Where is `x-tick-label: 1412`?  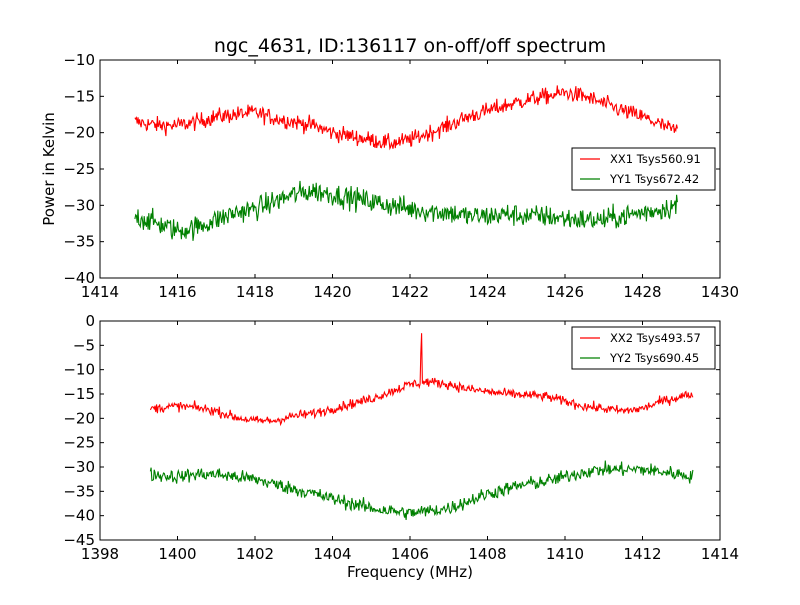
x-tick-label: 1412 is located at coordinates (642, 554).